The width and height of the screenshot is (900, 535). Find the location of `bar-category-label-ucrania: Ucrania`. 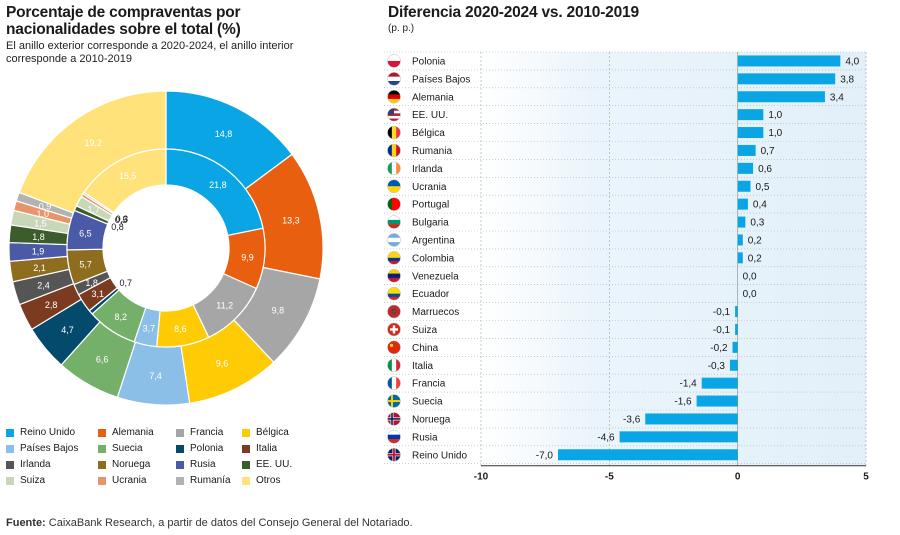

bar-category-label-ucrania: Ucrania is located at coordinates (429, 187).